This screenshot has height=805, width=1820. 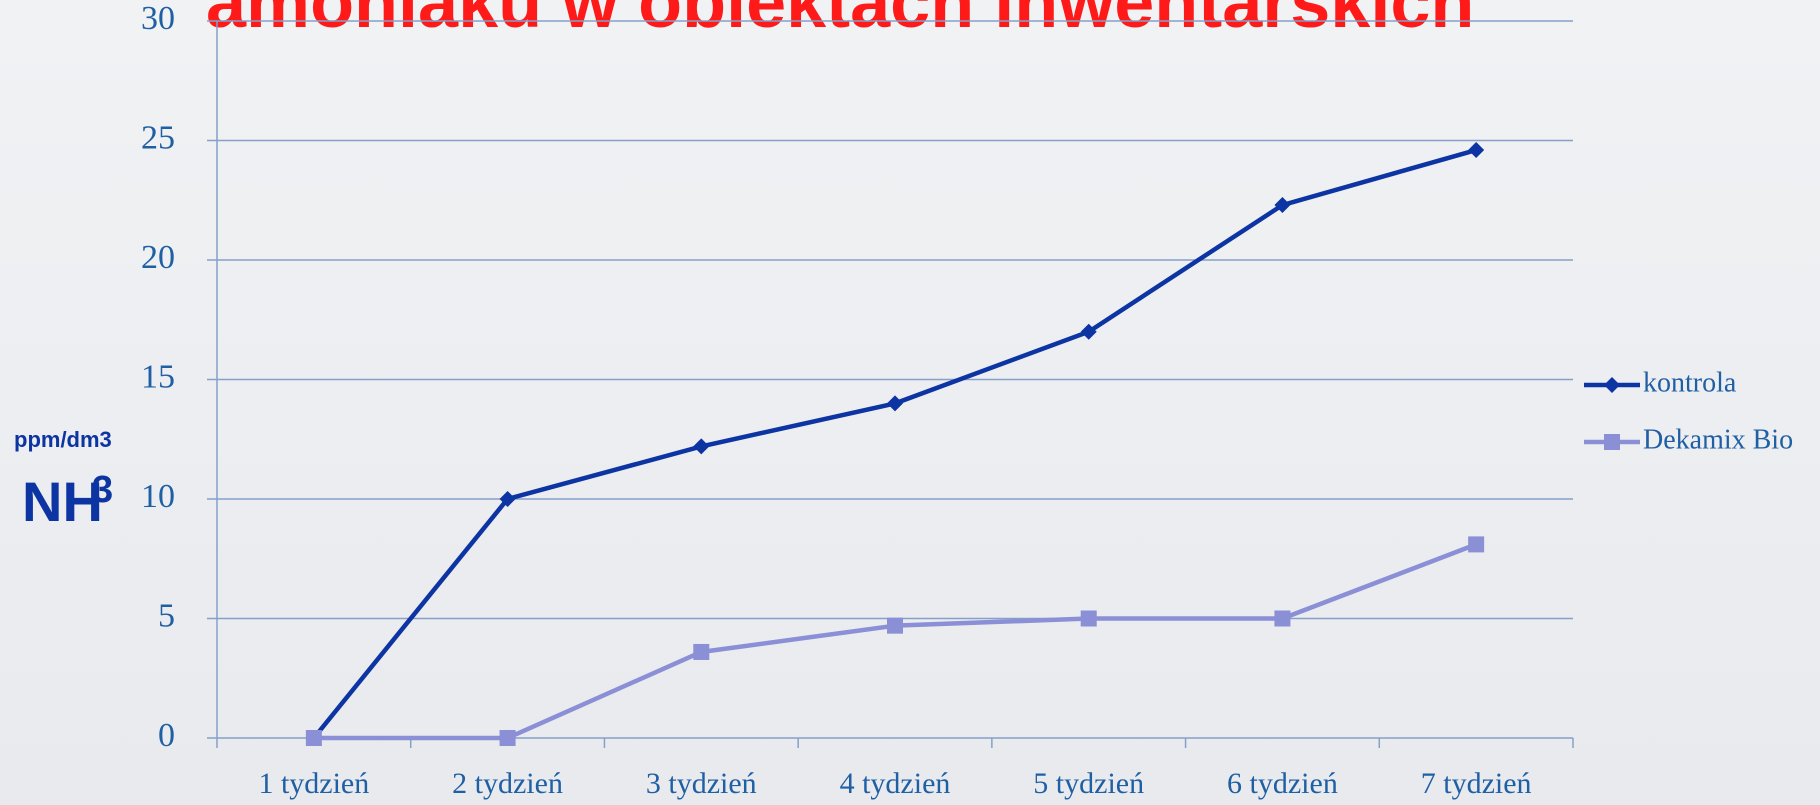 I want to click on y-tick-label: 30, so click(x=158, y=18).